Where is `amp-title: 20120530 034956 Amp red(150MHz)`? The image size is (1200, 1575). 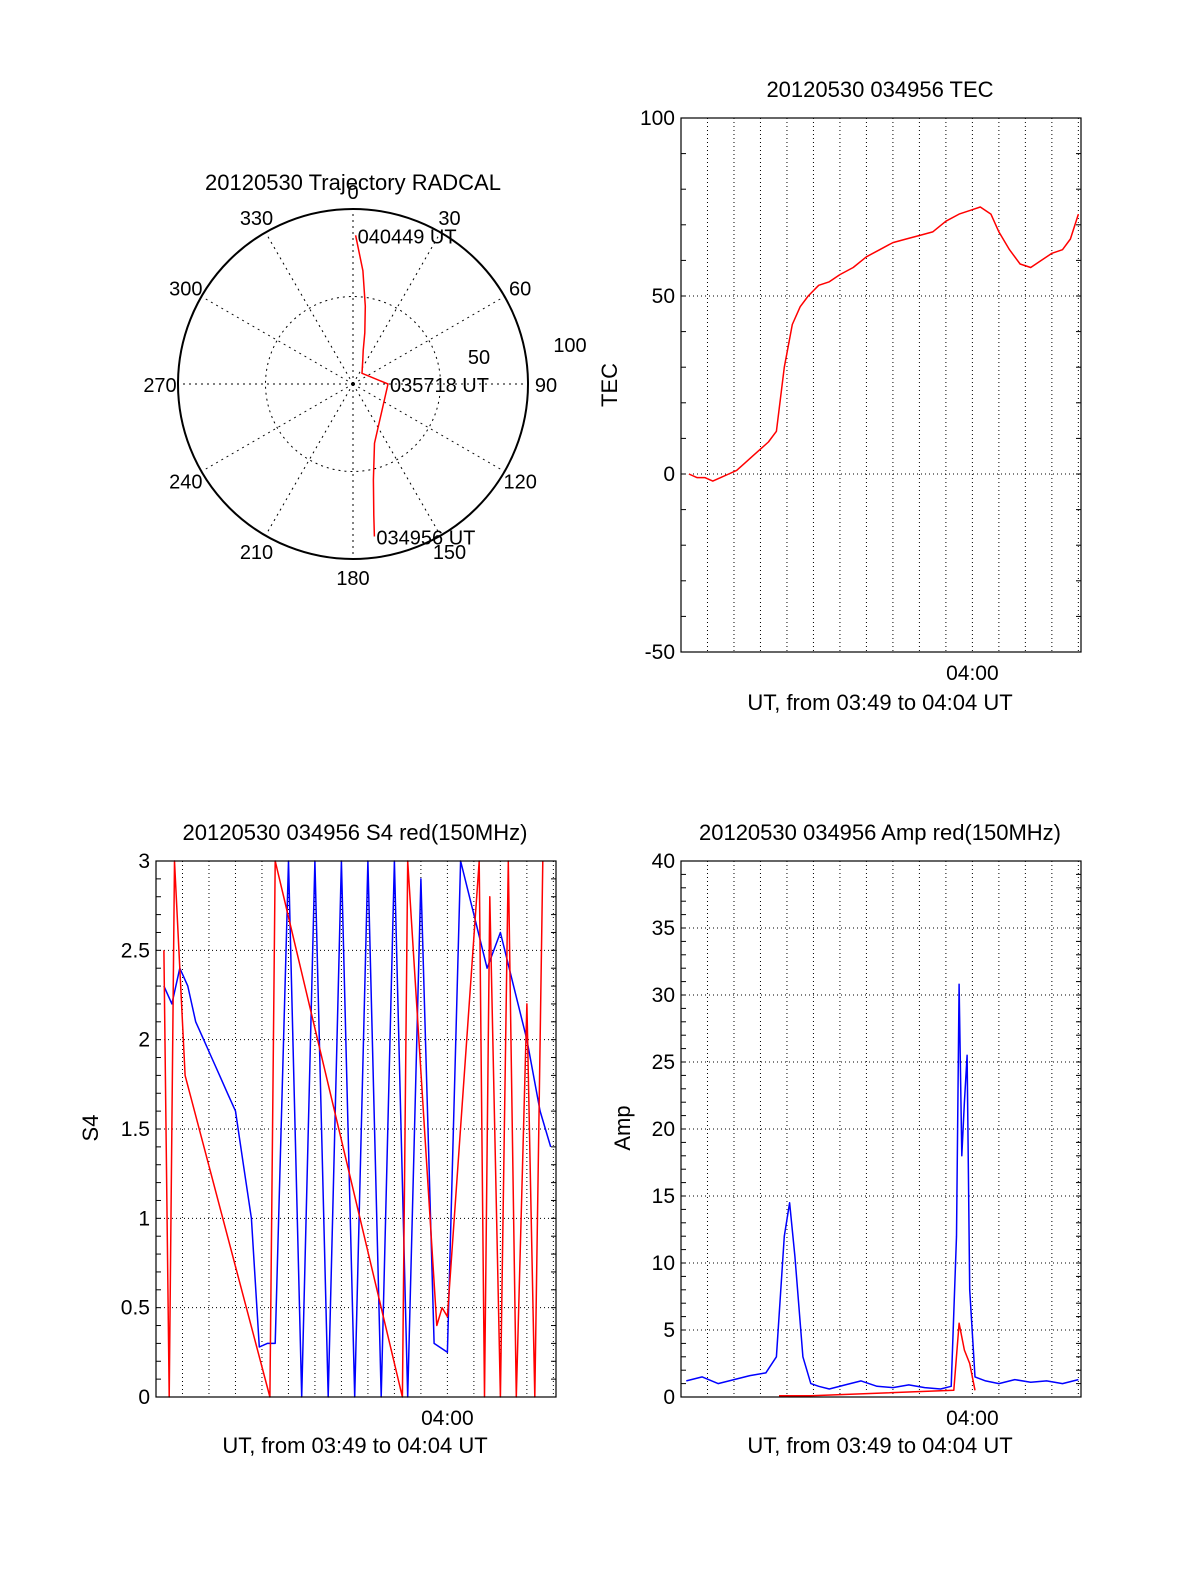 amp-title: 20120530 034956 Amp red(150MHz) is located at coordinates (880, 832).